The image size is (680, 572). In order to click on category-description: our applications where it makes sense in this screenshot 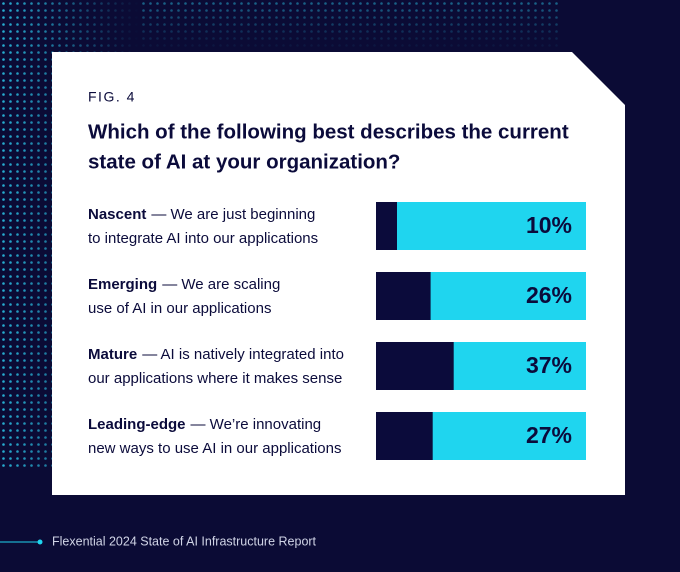, I will do `click(215, 378)`.